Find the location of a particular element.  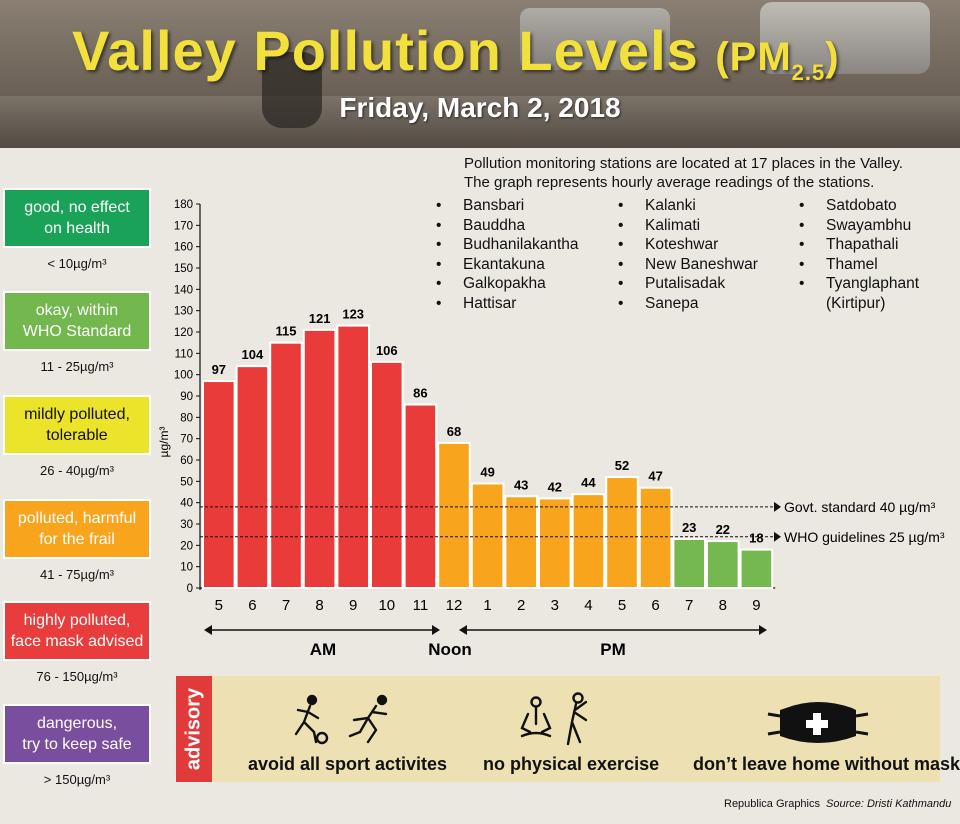

bar-value-label: 47 is located at coordinates (655, 476).